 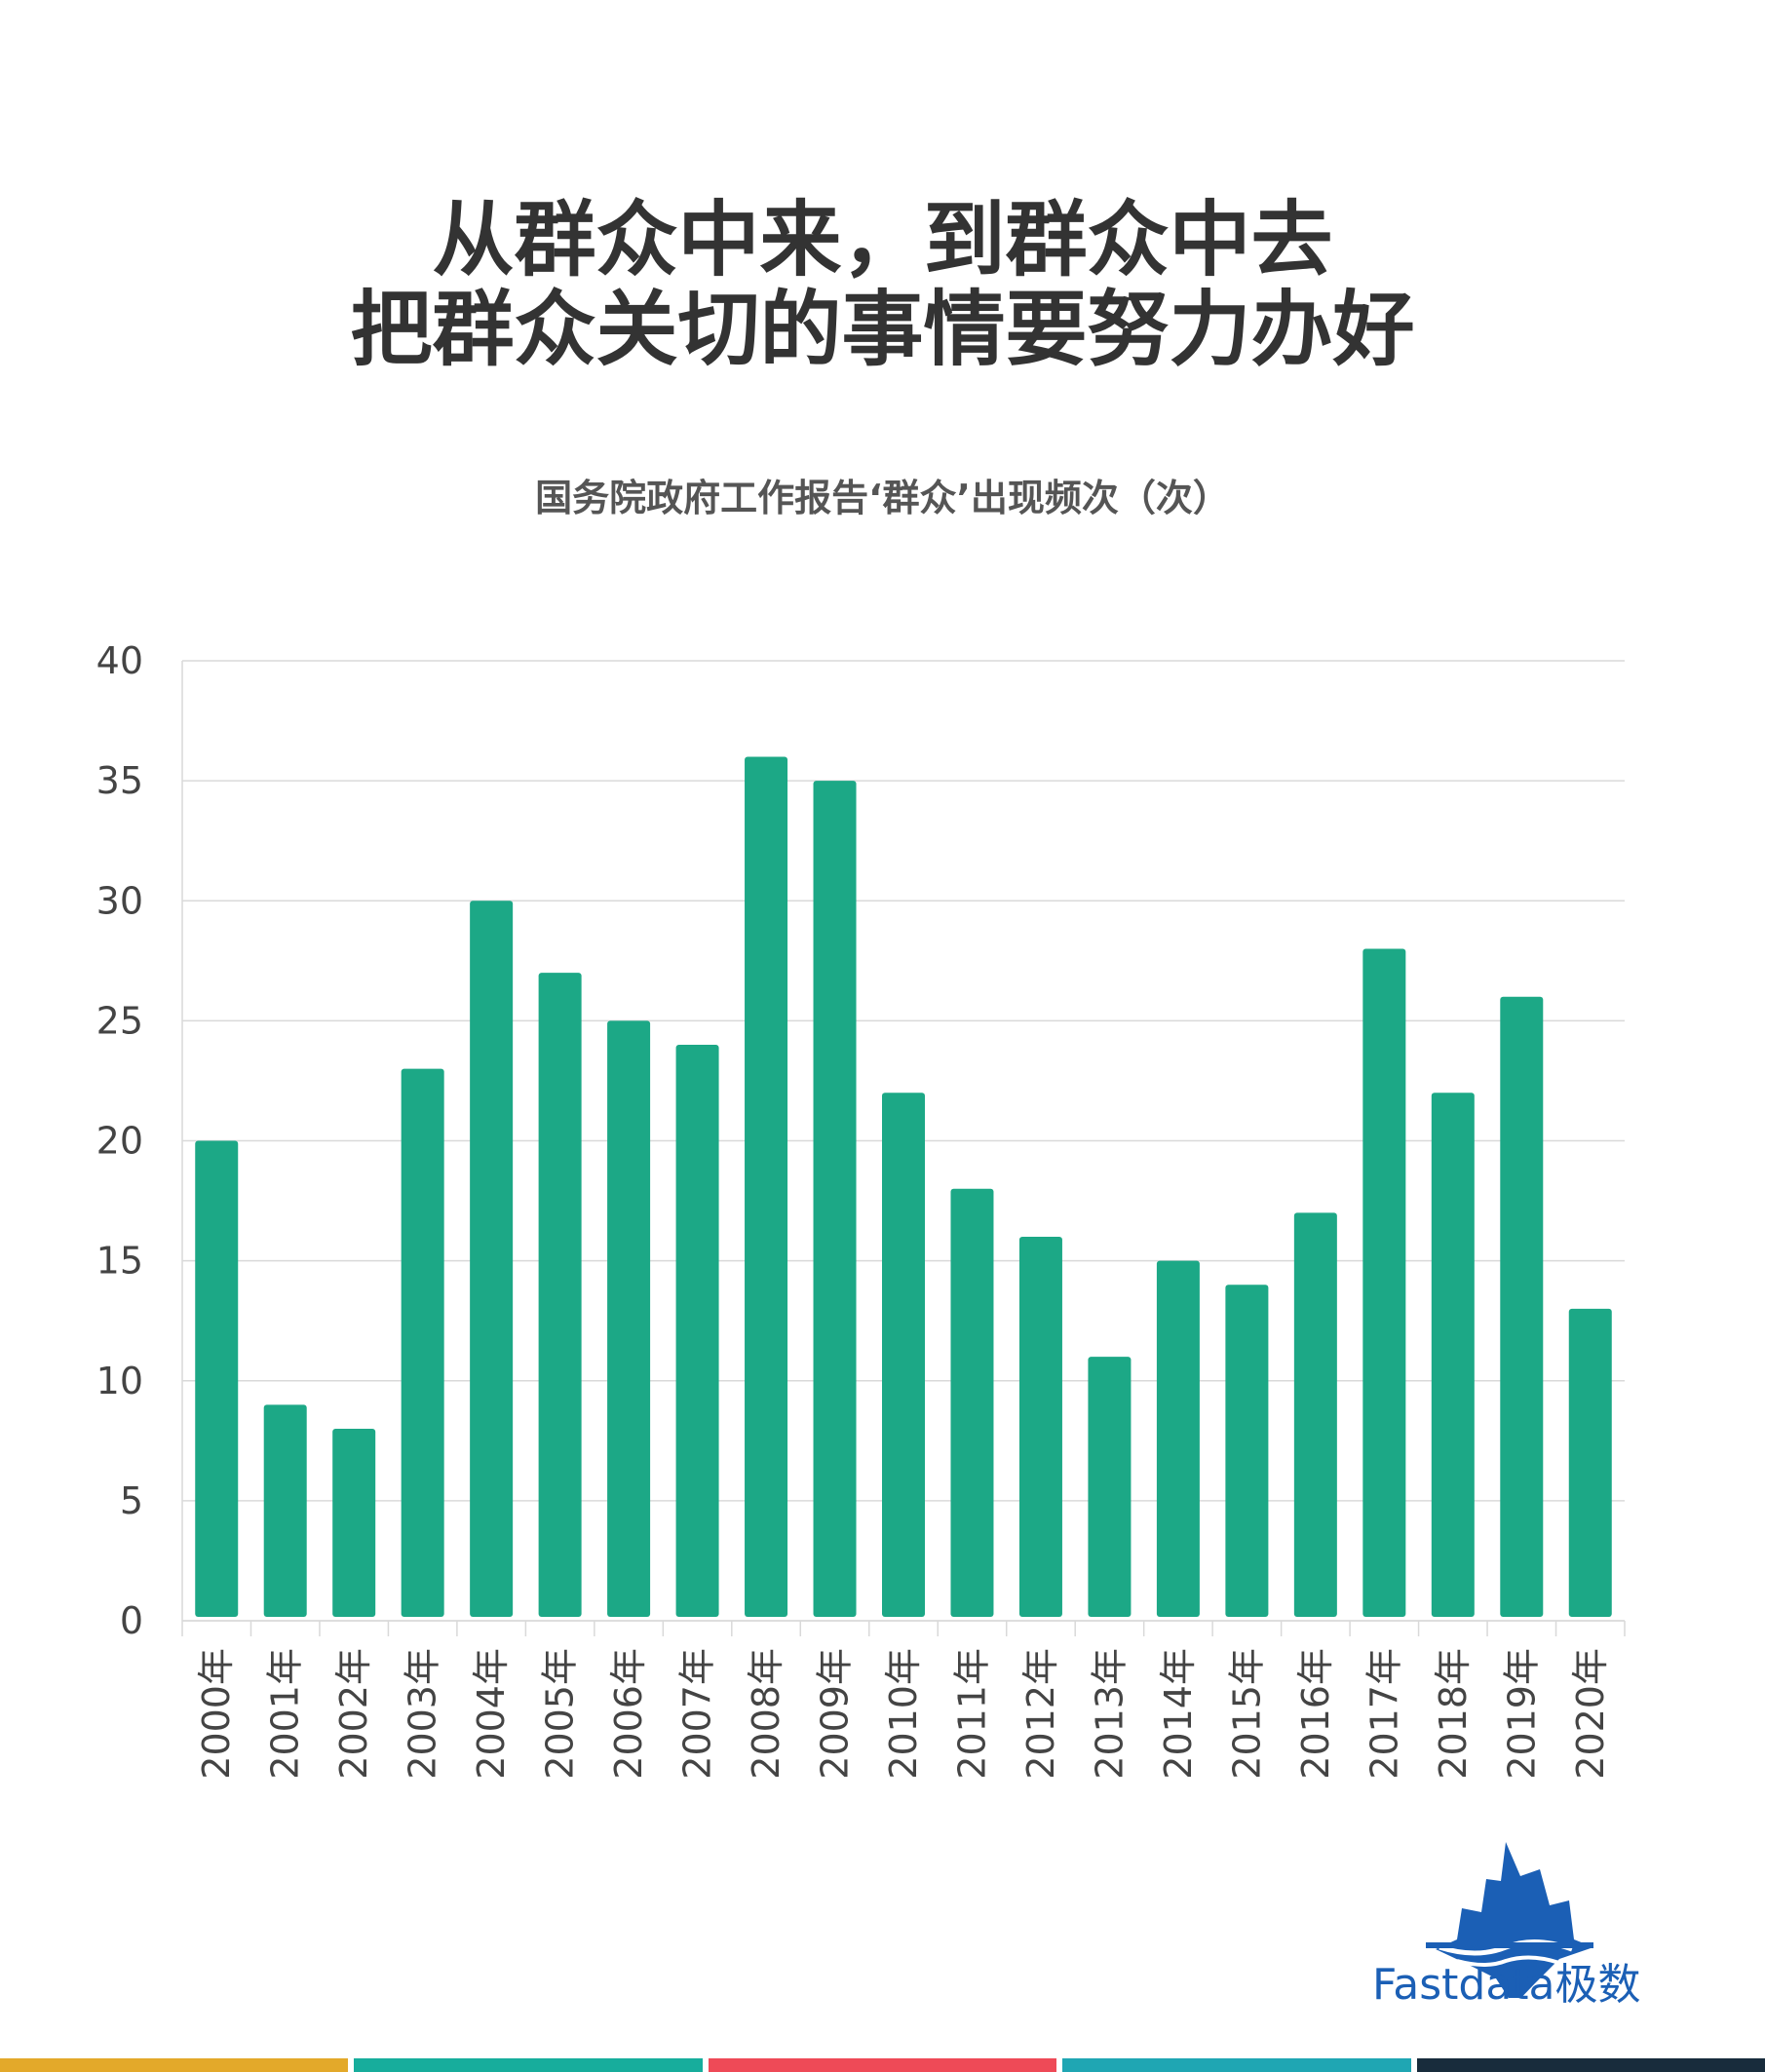 I want to click on y-tick-label: 25, so click(x=119, y=1020).